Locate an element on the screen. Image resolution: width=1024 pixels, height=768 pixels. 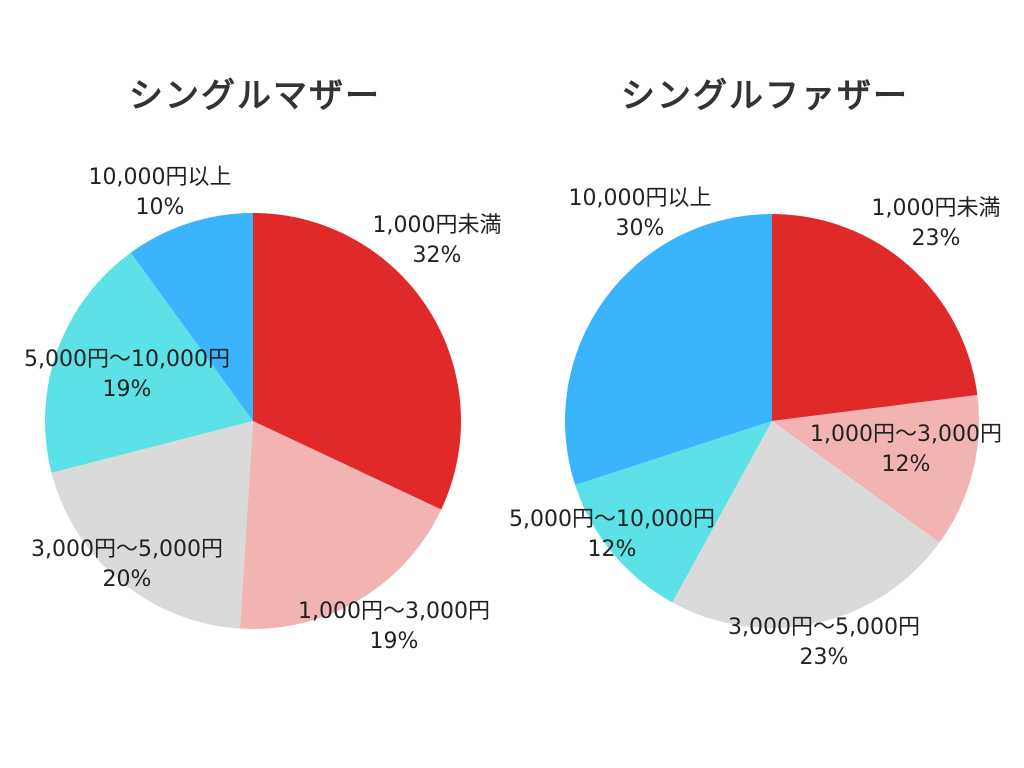
slice-label-1000-3000: 1,000円〜3,000円 12% is located at coordinates (906, 449).